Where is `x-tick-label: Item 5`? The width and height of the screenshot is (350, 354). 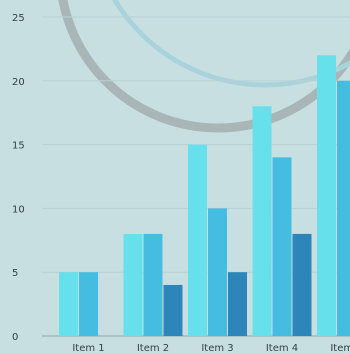 x-tick-label: Item 5 is located at coordinates (340, 348).